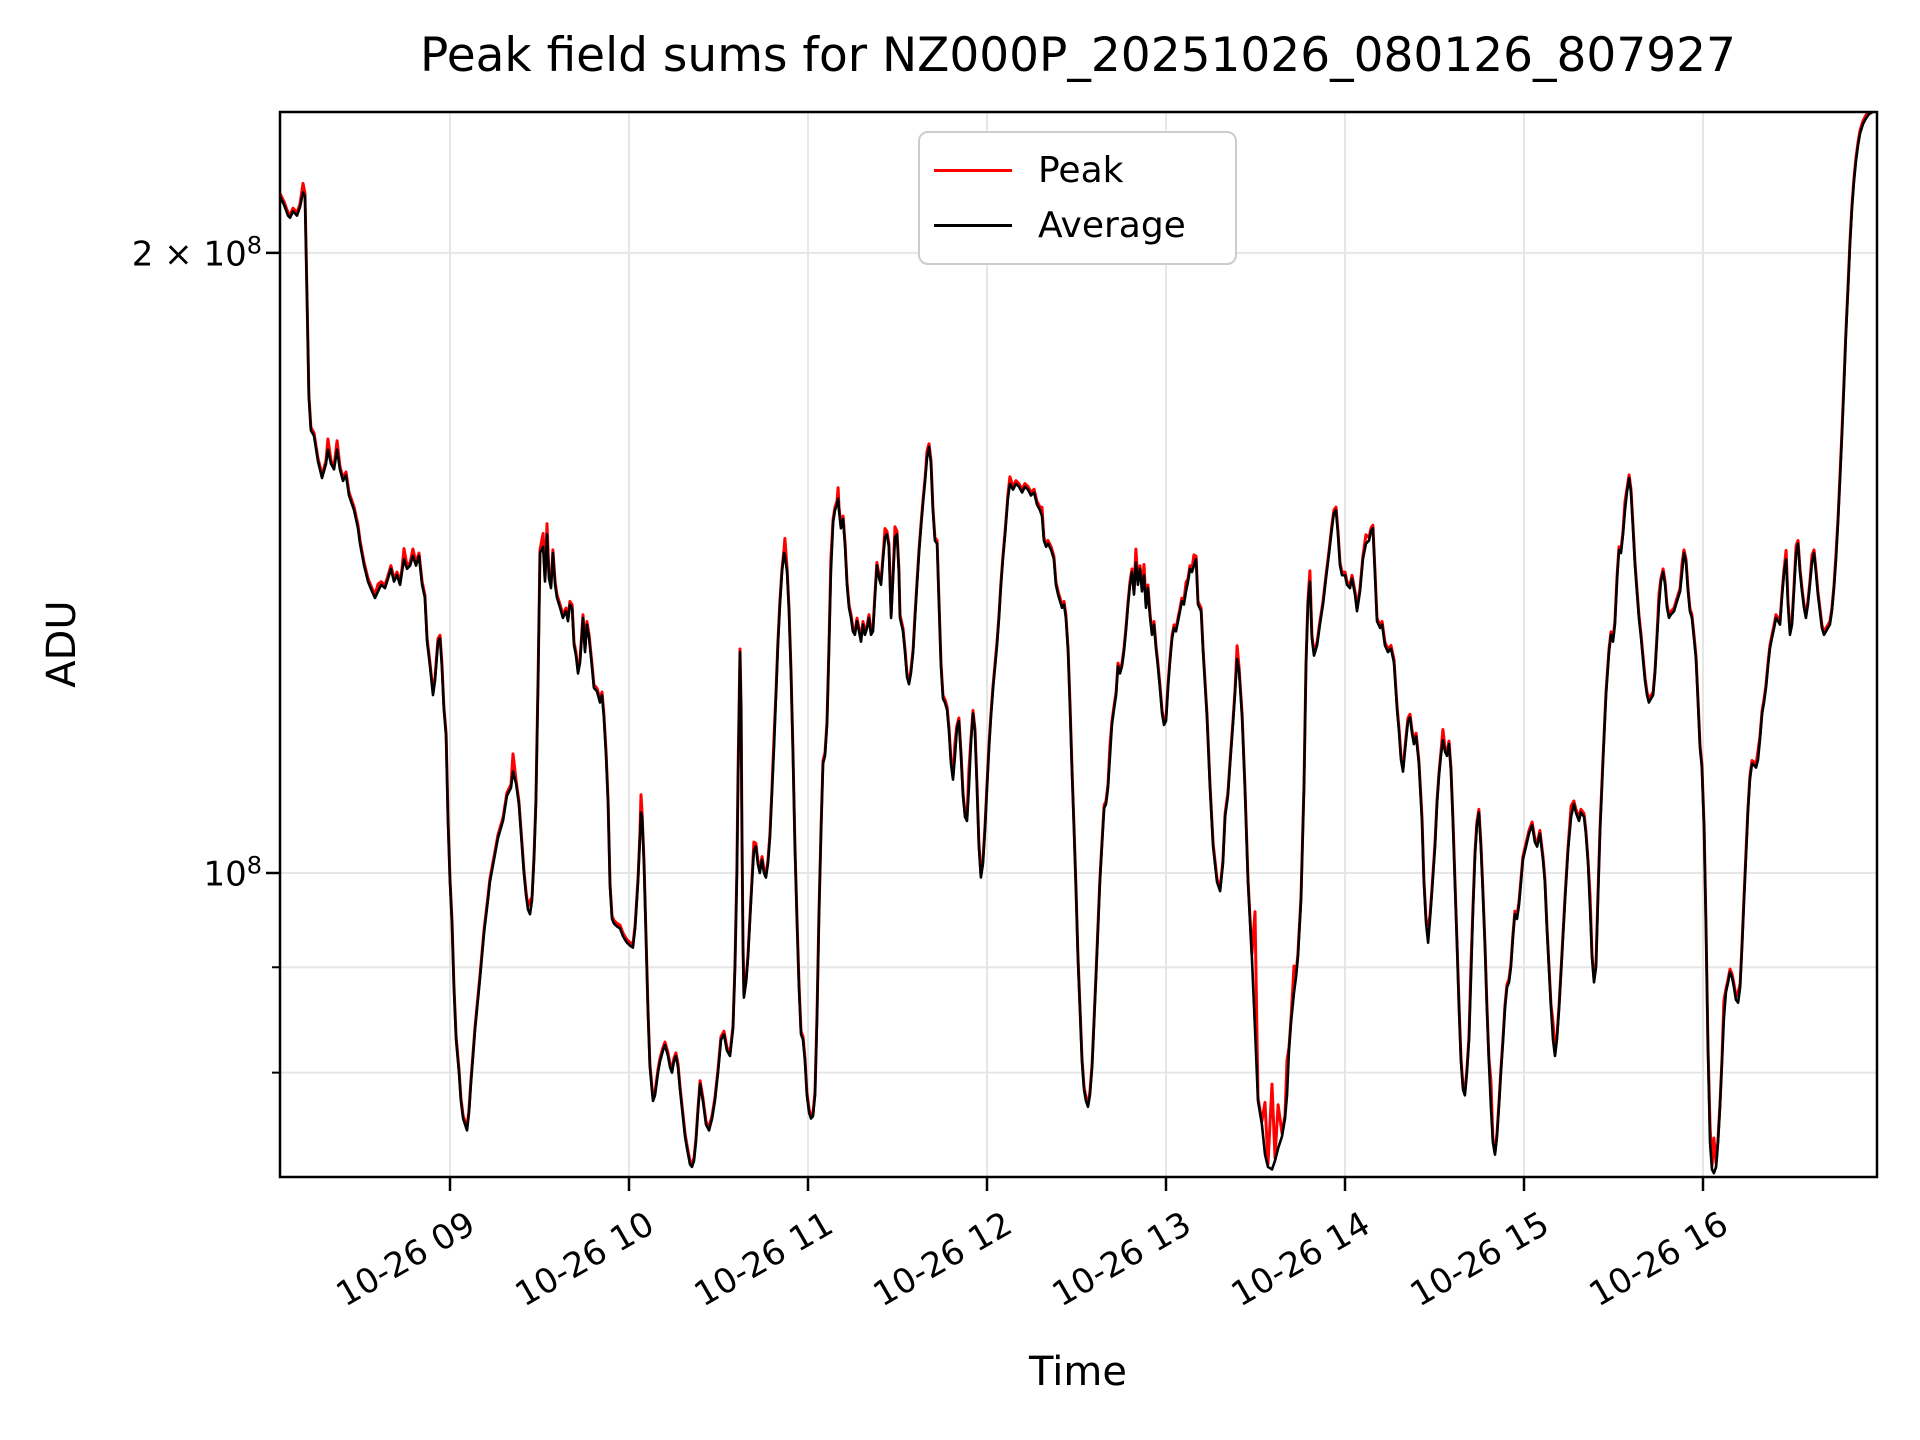 This screenshot has width=1920, height=1440. I want to click on y-tick-label-2e8: 2 × 108, so click(196, 253).